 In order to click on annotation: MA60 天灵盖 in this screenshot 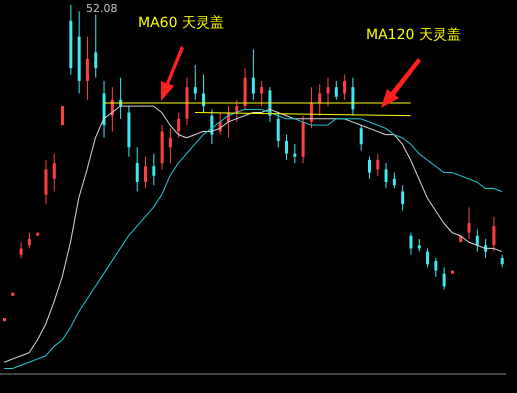, I will do `click(181, 23)`.